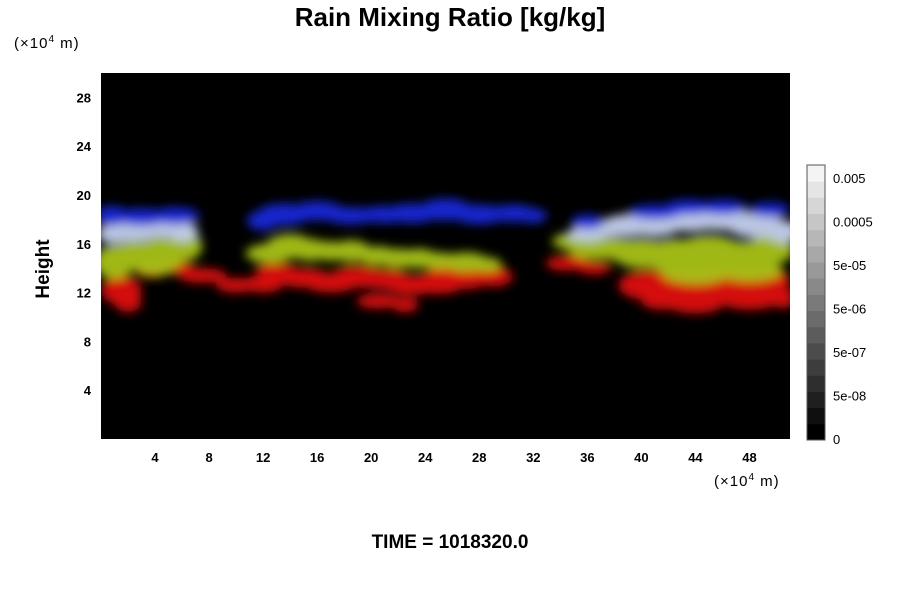 This screenshot has height=600, width=900. What do you see at coordinates (849, 396) in the screenshot?
I see `colorbar-tick-label: 5e-08` at bounding box center [849, 396].